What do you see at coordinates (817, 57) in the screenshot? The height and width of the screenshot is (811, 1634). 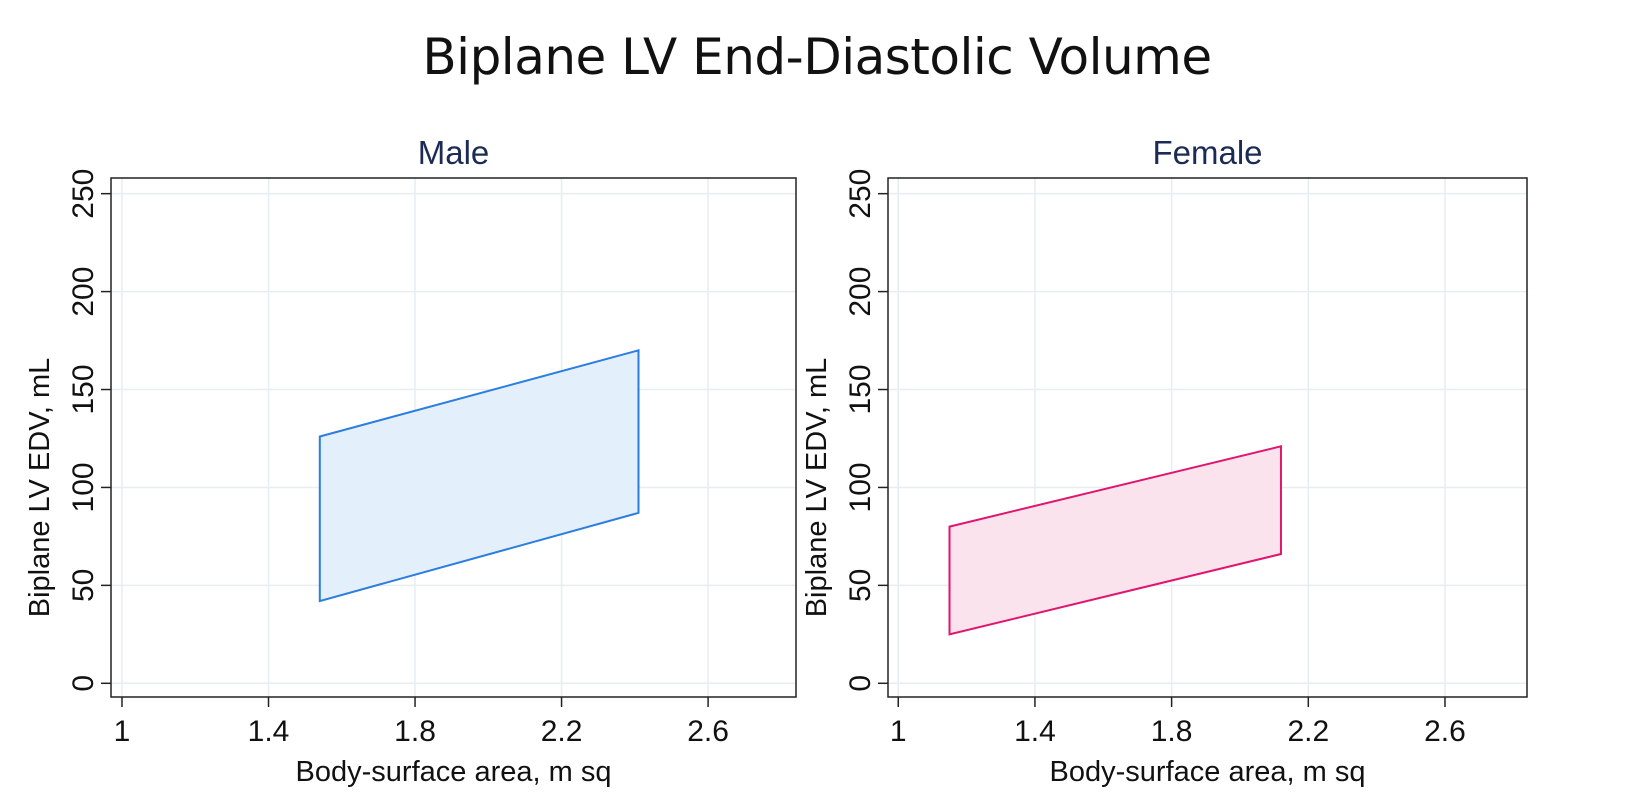 I see `main-title: Biplane LV End-Diastolic Volume` at bounding box center [817, 57].